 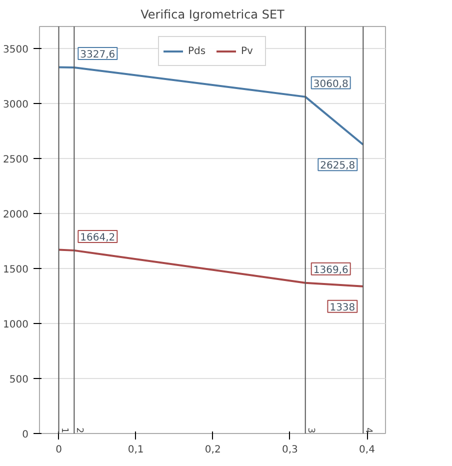 I want to click on annotation: 4, so click(x=368, y=431).